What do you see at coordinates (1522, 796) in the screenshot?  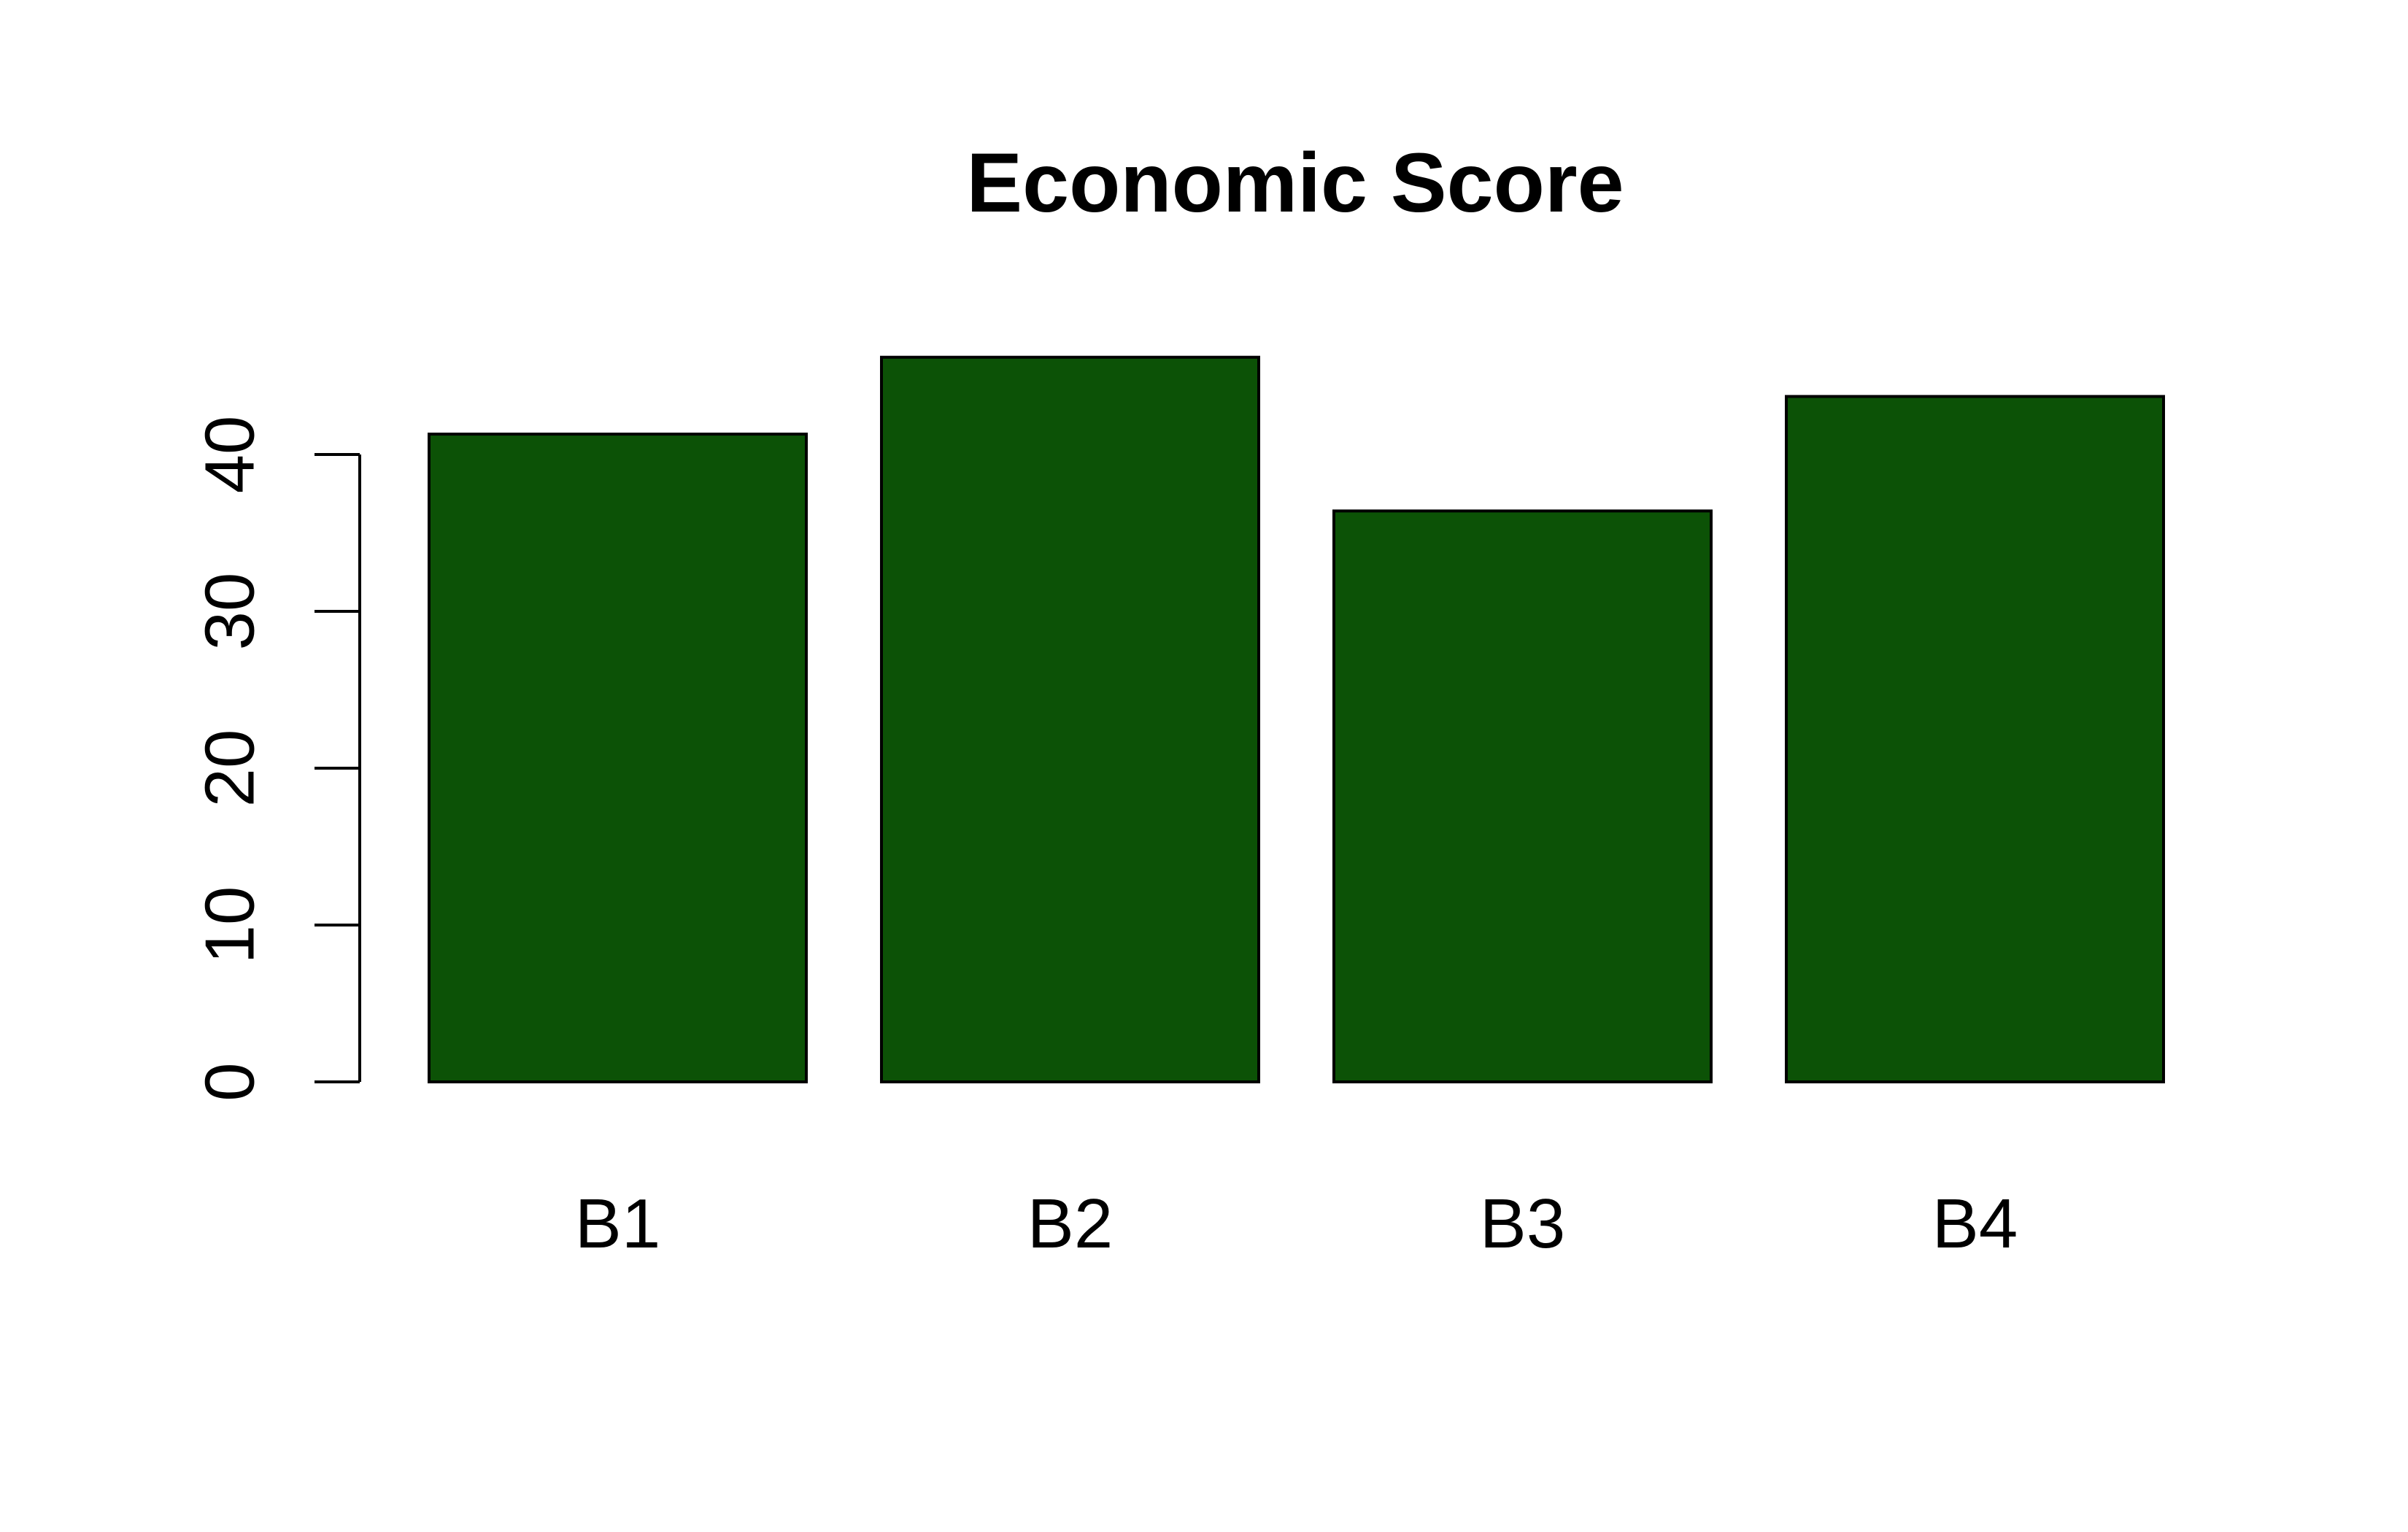 I see `bar-b3` at bounding box center [1522, 796].